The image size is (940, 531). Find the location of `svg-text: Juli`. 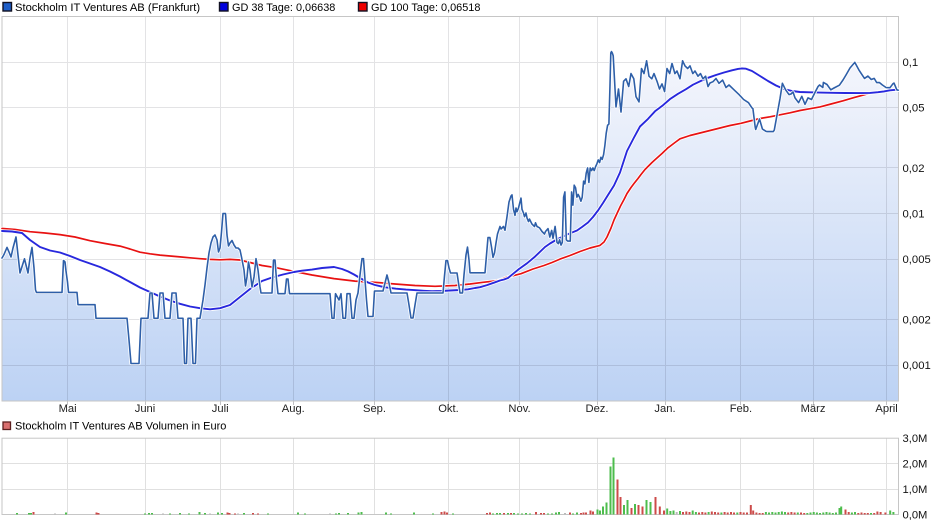

svg-text: Juli is located at coordinates (220, 409).